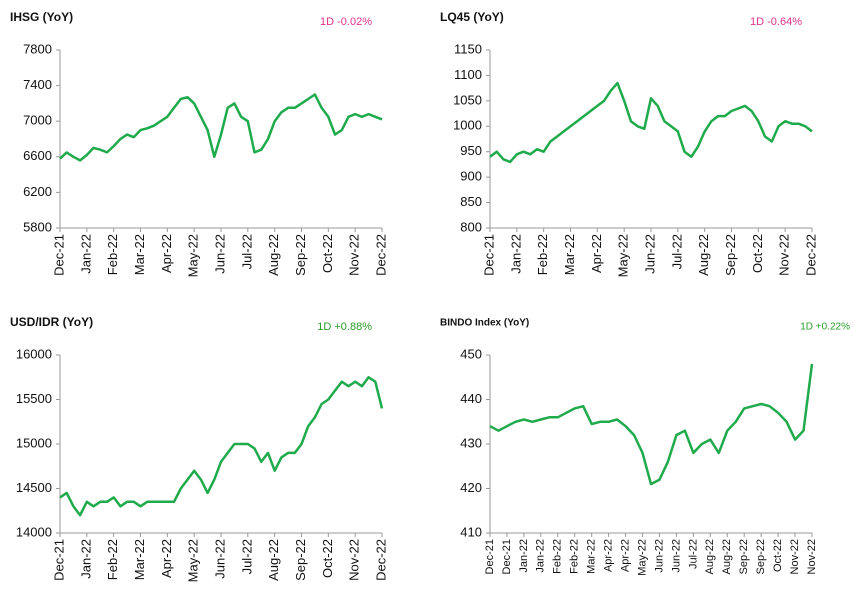  Describe the element at coordinates (346, 22) in the screenshot. I see `change-annotation: 1D -0.02%` at that location.